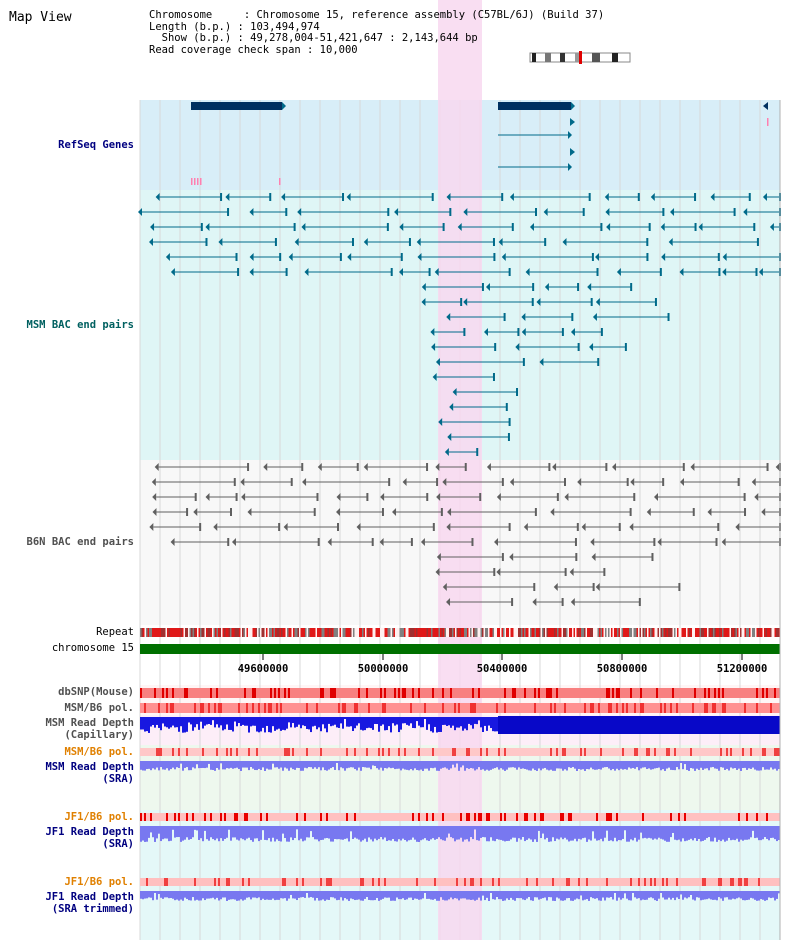  I want to click on track-label-jf1-b6-pol: JF1/B6 pol., so click(99, 817).